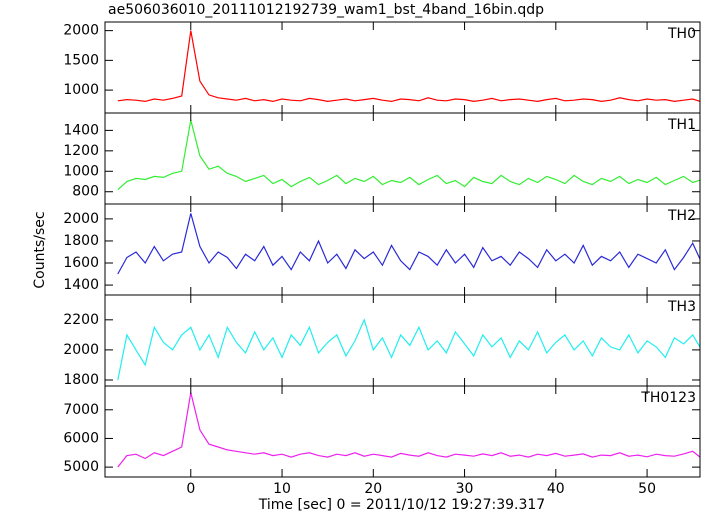  Describe the element at coordinates (81, 60) in the screenshot. I see `y-tick-label: 1500` at that location.